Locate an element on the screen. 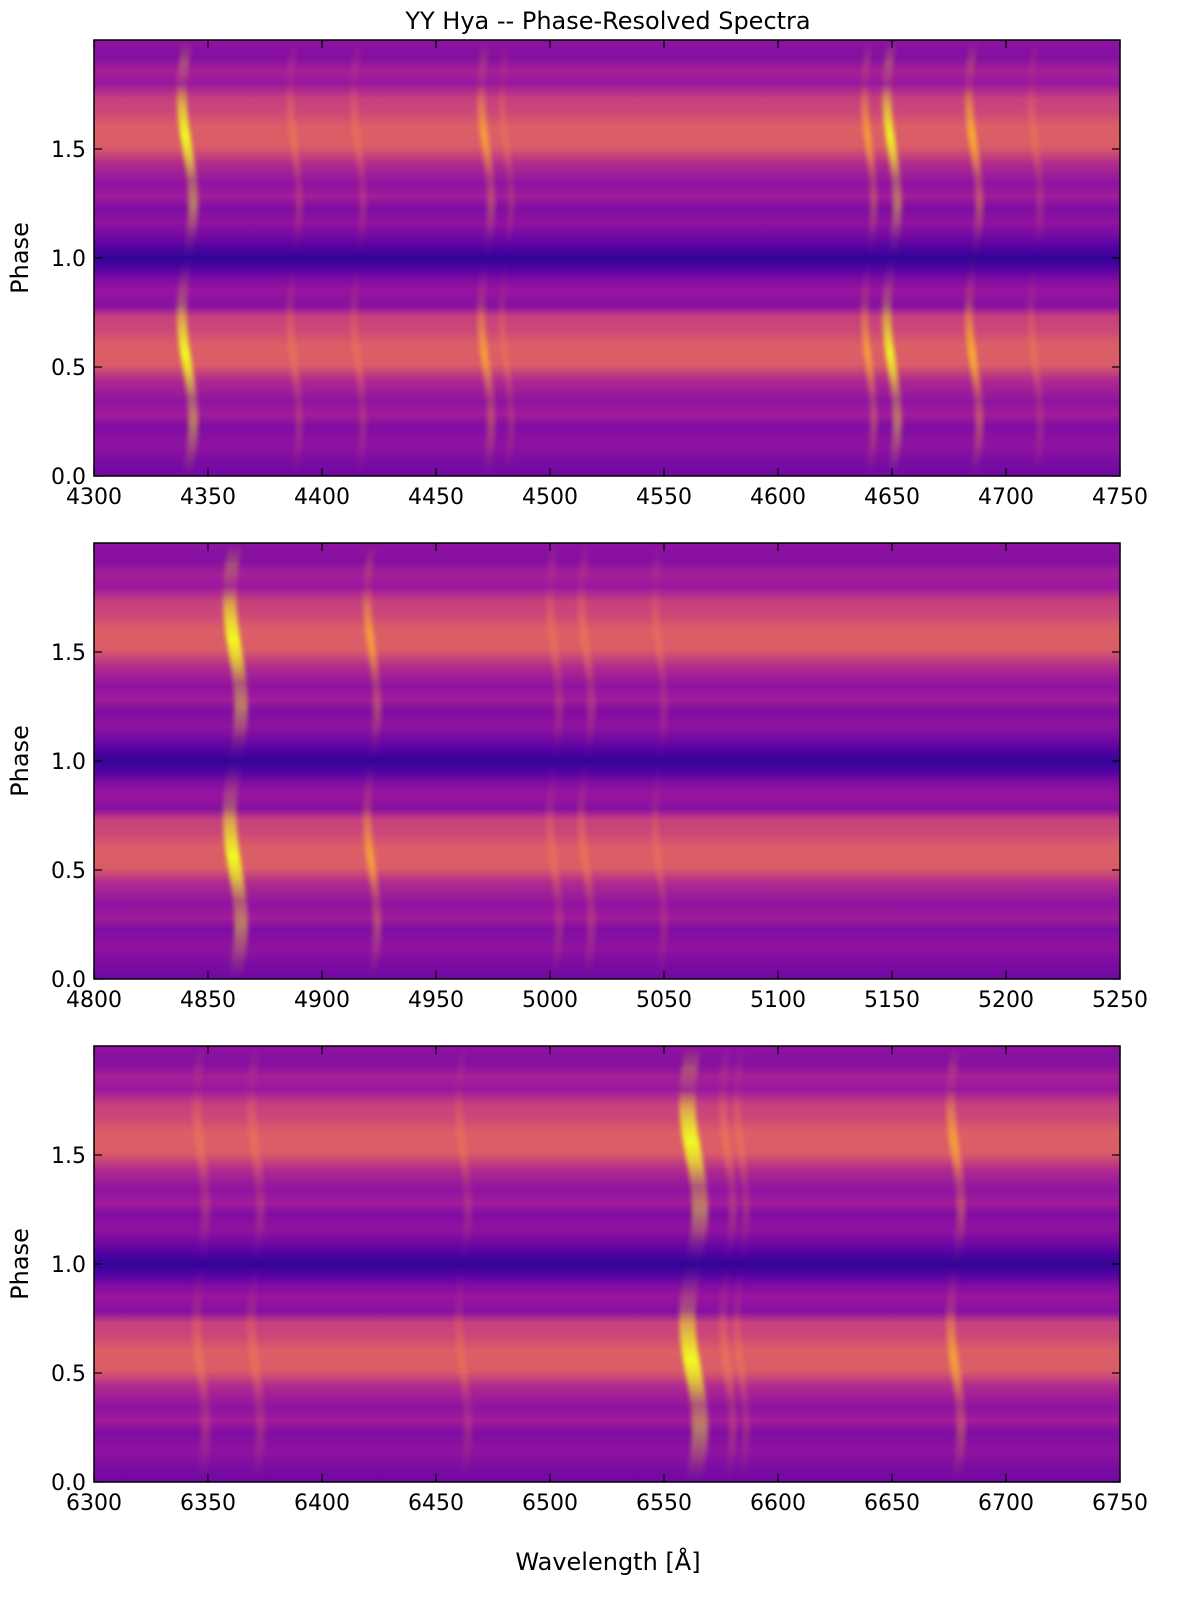 The height and width of the screenshot is (1598, 1179). x-tick-label: 6700 is located at coordinates (1006, 1503).